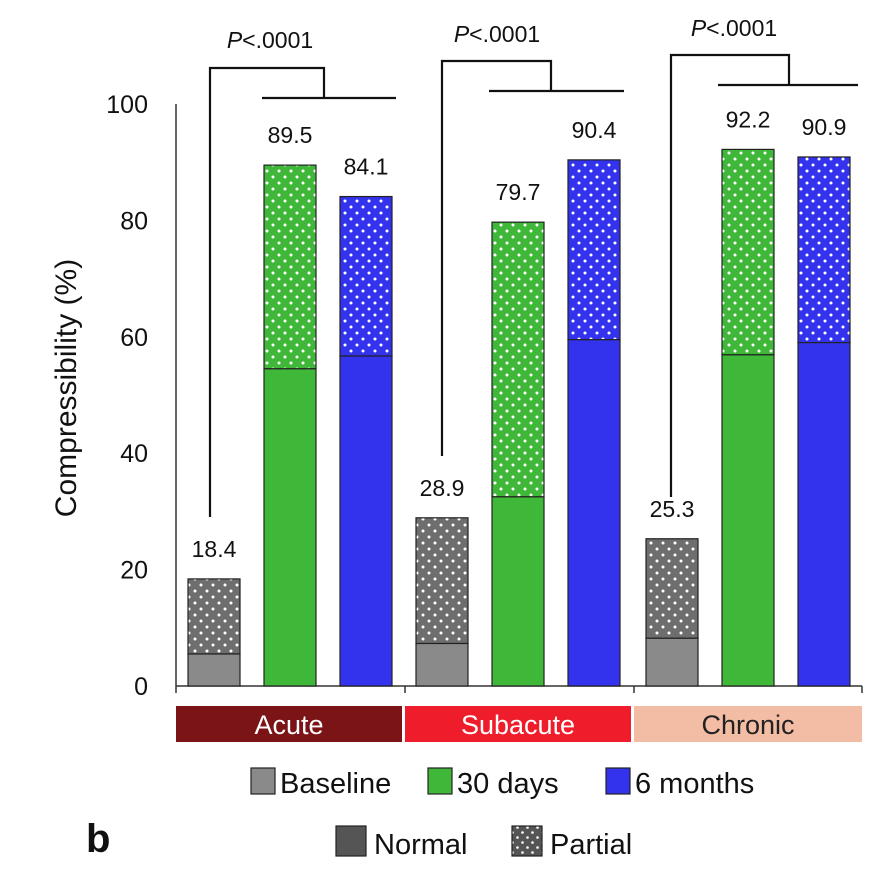  Describe the element at coordinates (594, 130) in the screenshot. I see `bar-value-label: 90.4` at that location.